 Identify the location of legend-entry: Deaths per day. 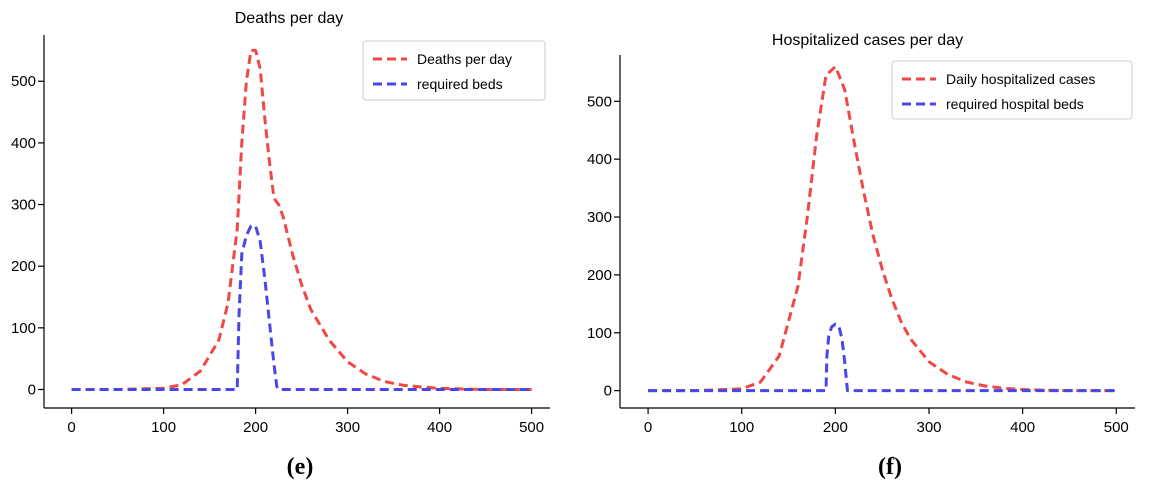
(464, 59).